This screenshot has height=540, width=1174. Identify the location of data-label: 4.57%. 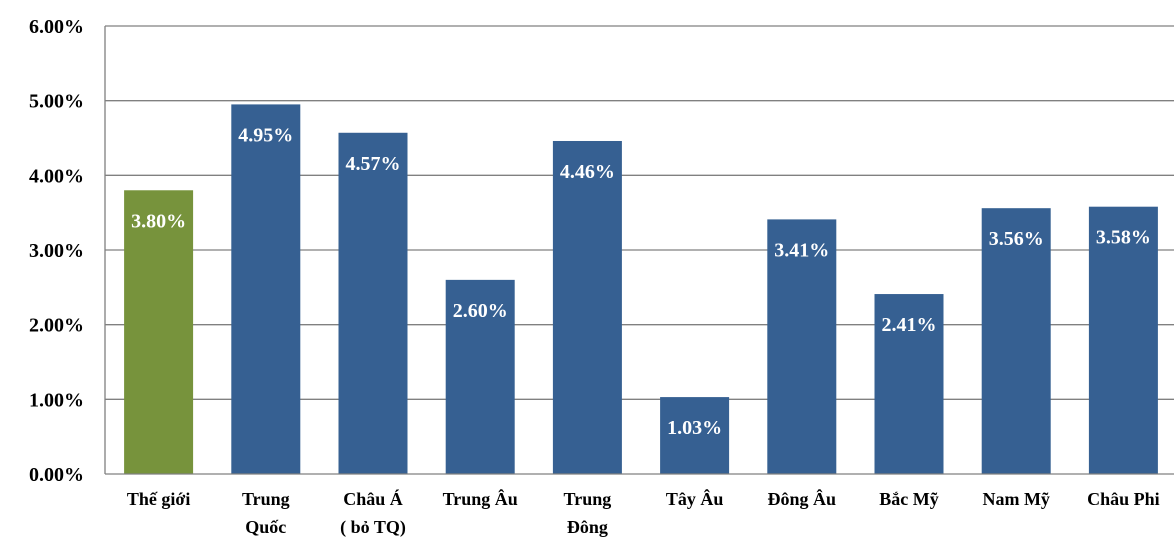
(373, 164).